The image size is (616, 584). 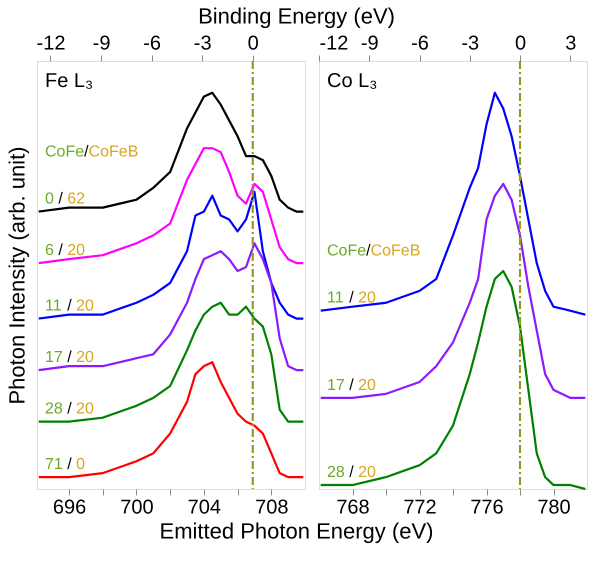 I want to click on x2-tick-label: 3, so click(x=570, y=43).